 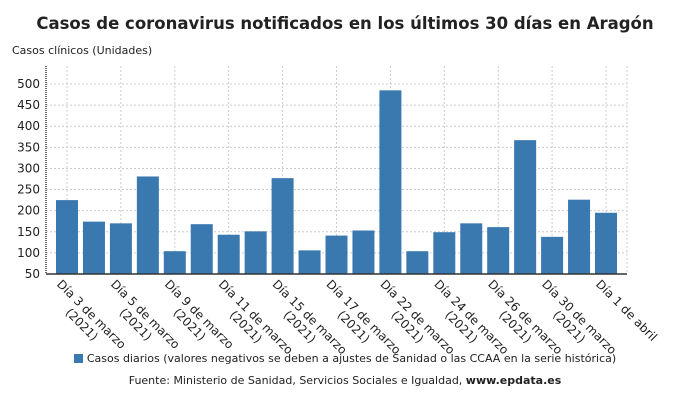 What do you see at coordinates (32, 274) in the screenshot?
I see `y-tick-label: 50` at bounding box center [32, 274].